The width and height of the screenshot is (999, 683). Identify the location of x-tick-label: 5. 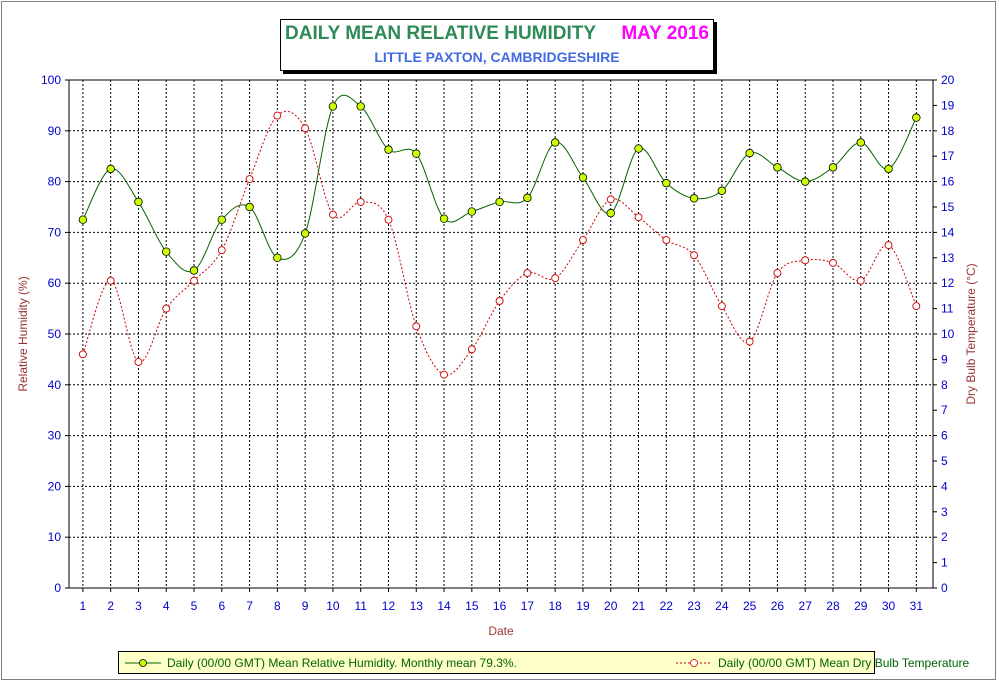
(194, 606).